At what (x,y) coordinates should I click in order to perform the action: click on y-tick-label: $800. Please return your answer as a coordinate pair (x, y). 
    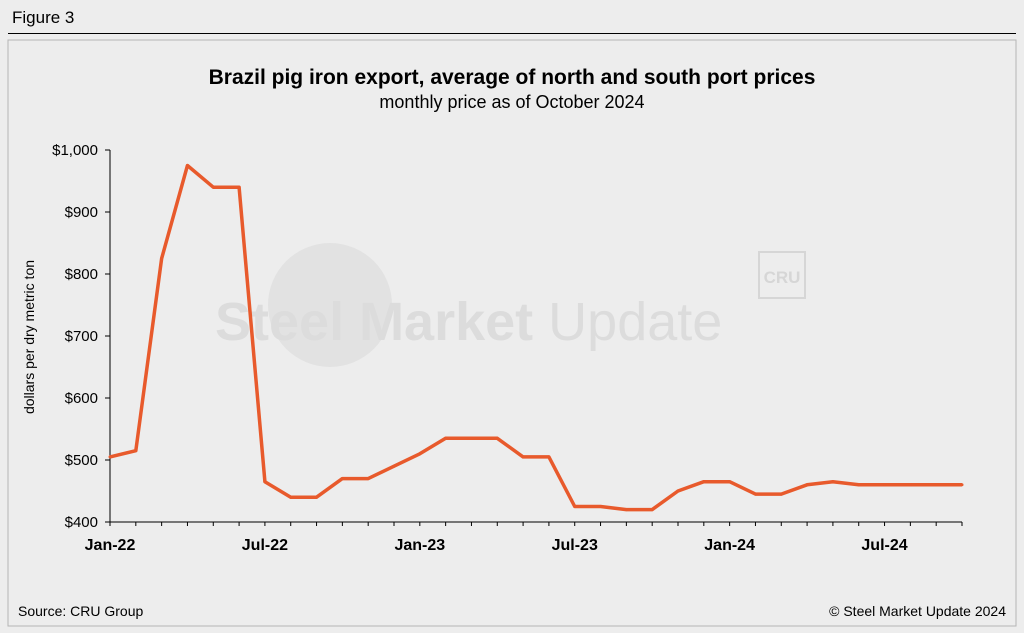
    Looking at the image, I should click on (81, 274).